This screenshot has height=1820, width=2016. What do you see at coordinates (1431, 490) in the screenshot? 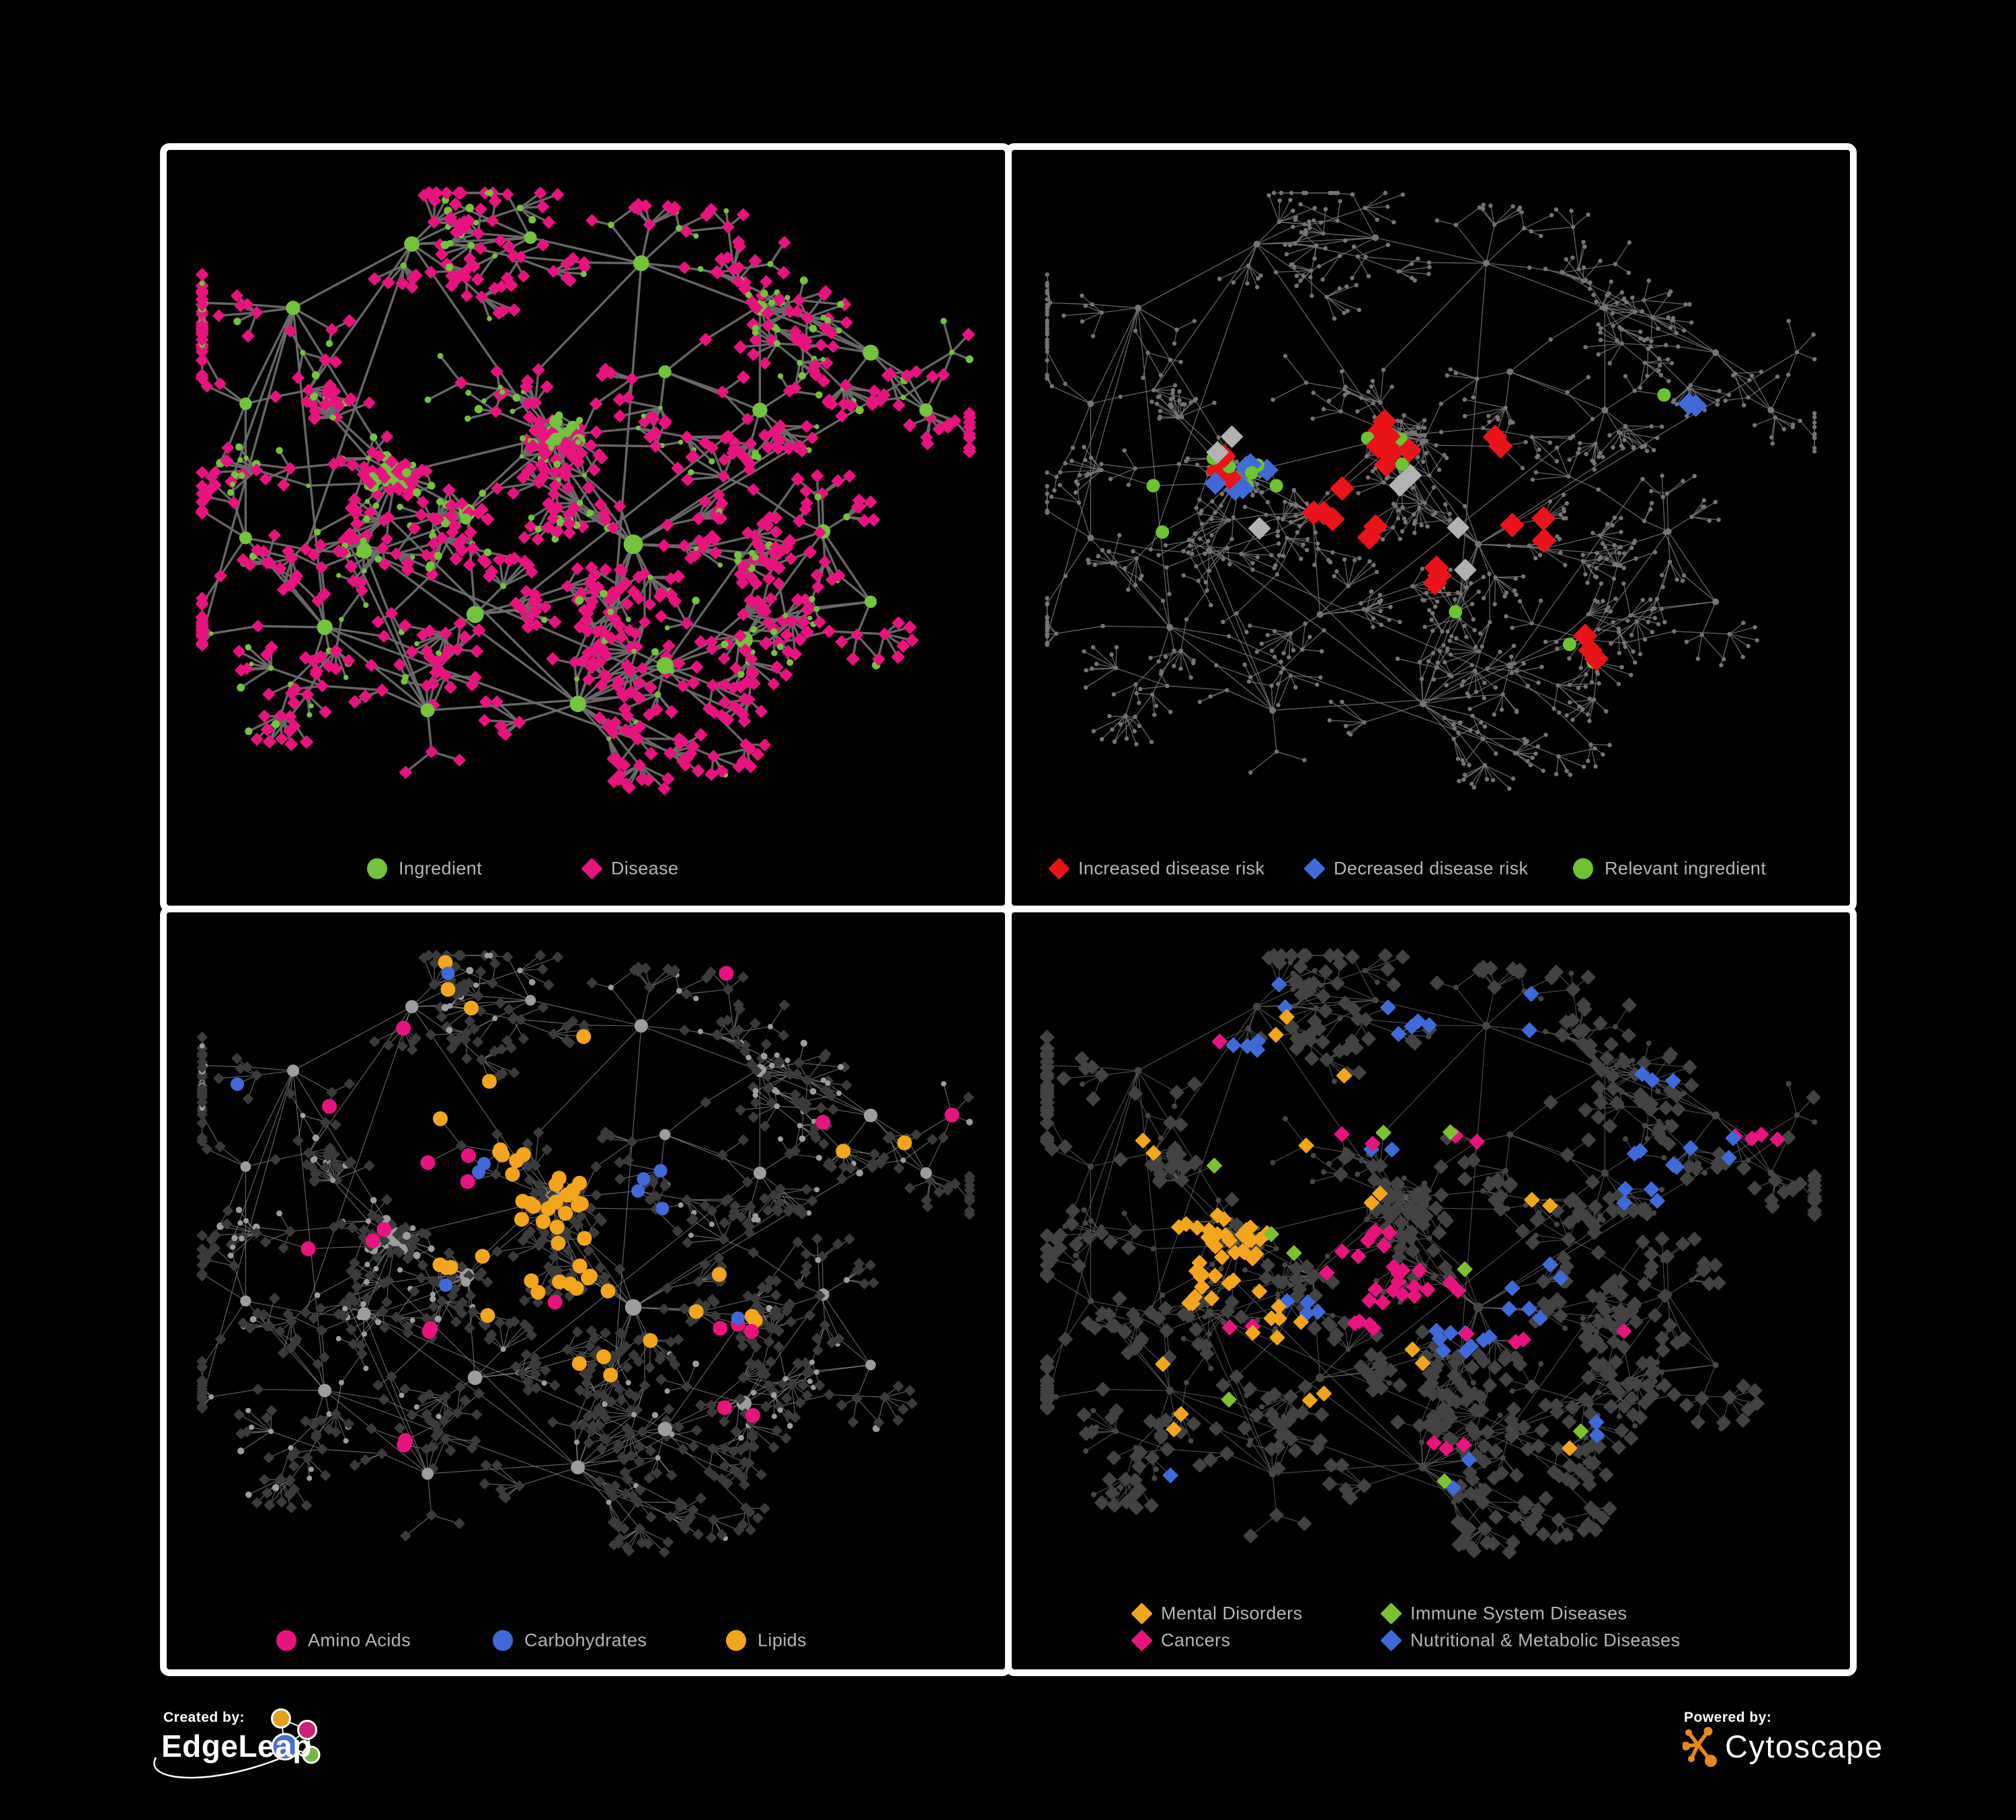
I see `disease-risk-network-graph` at bounding box center [1431, 490].